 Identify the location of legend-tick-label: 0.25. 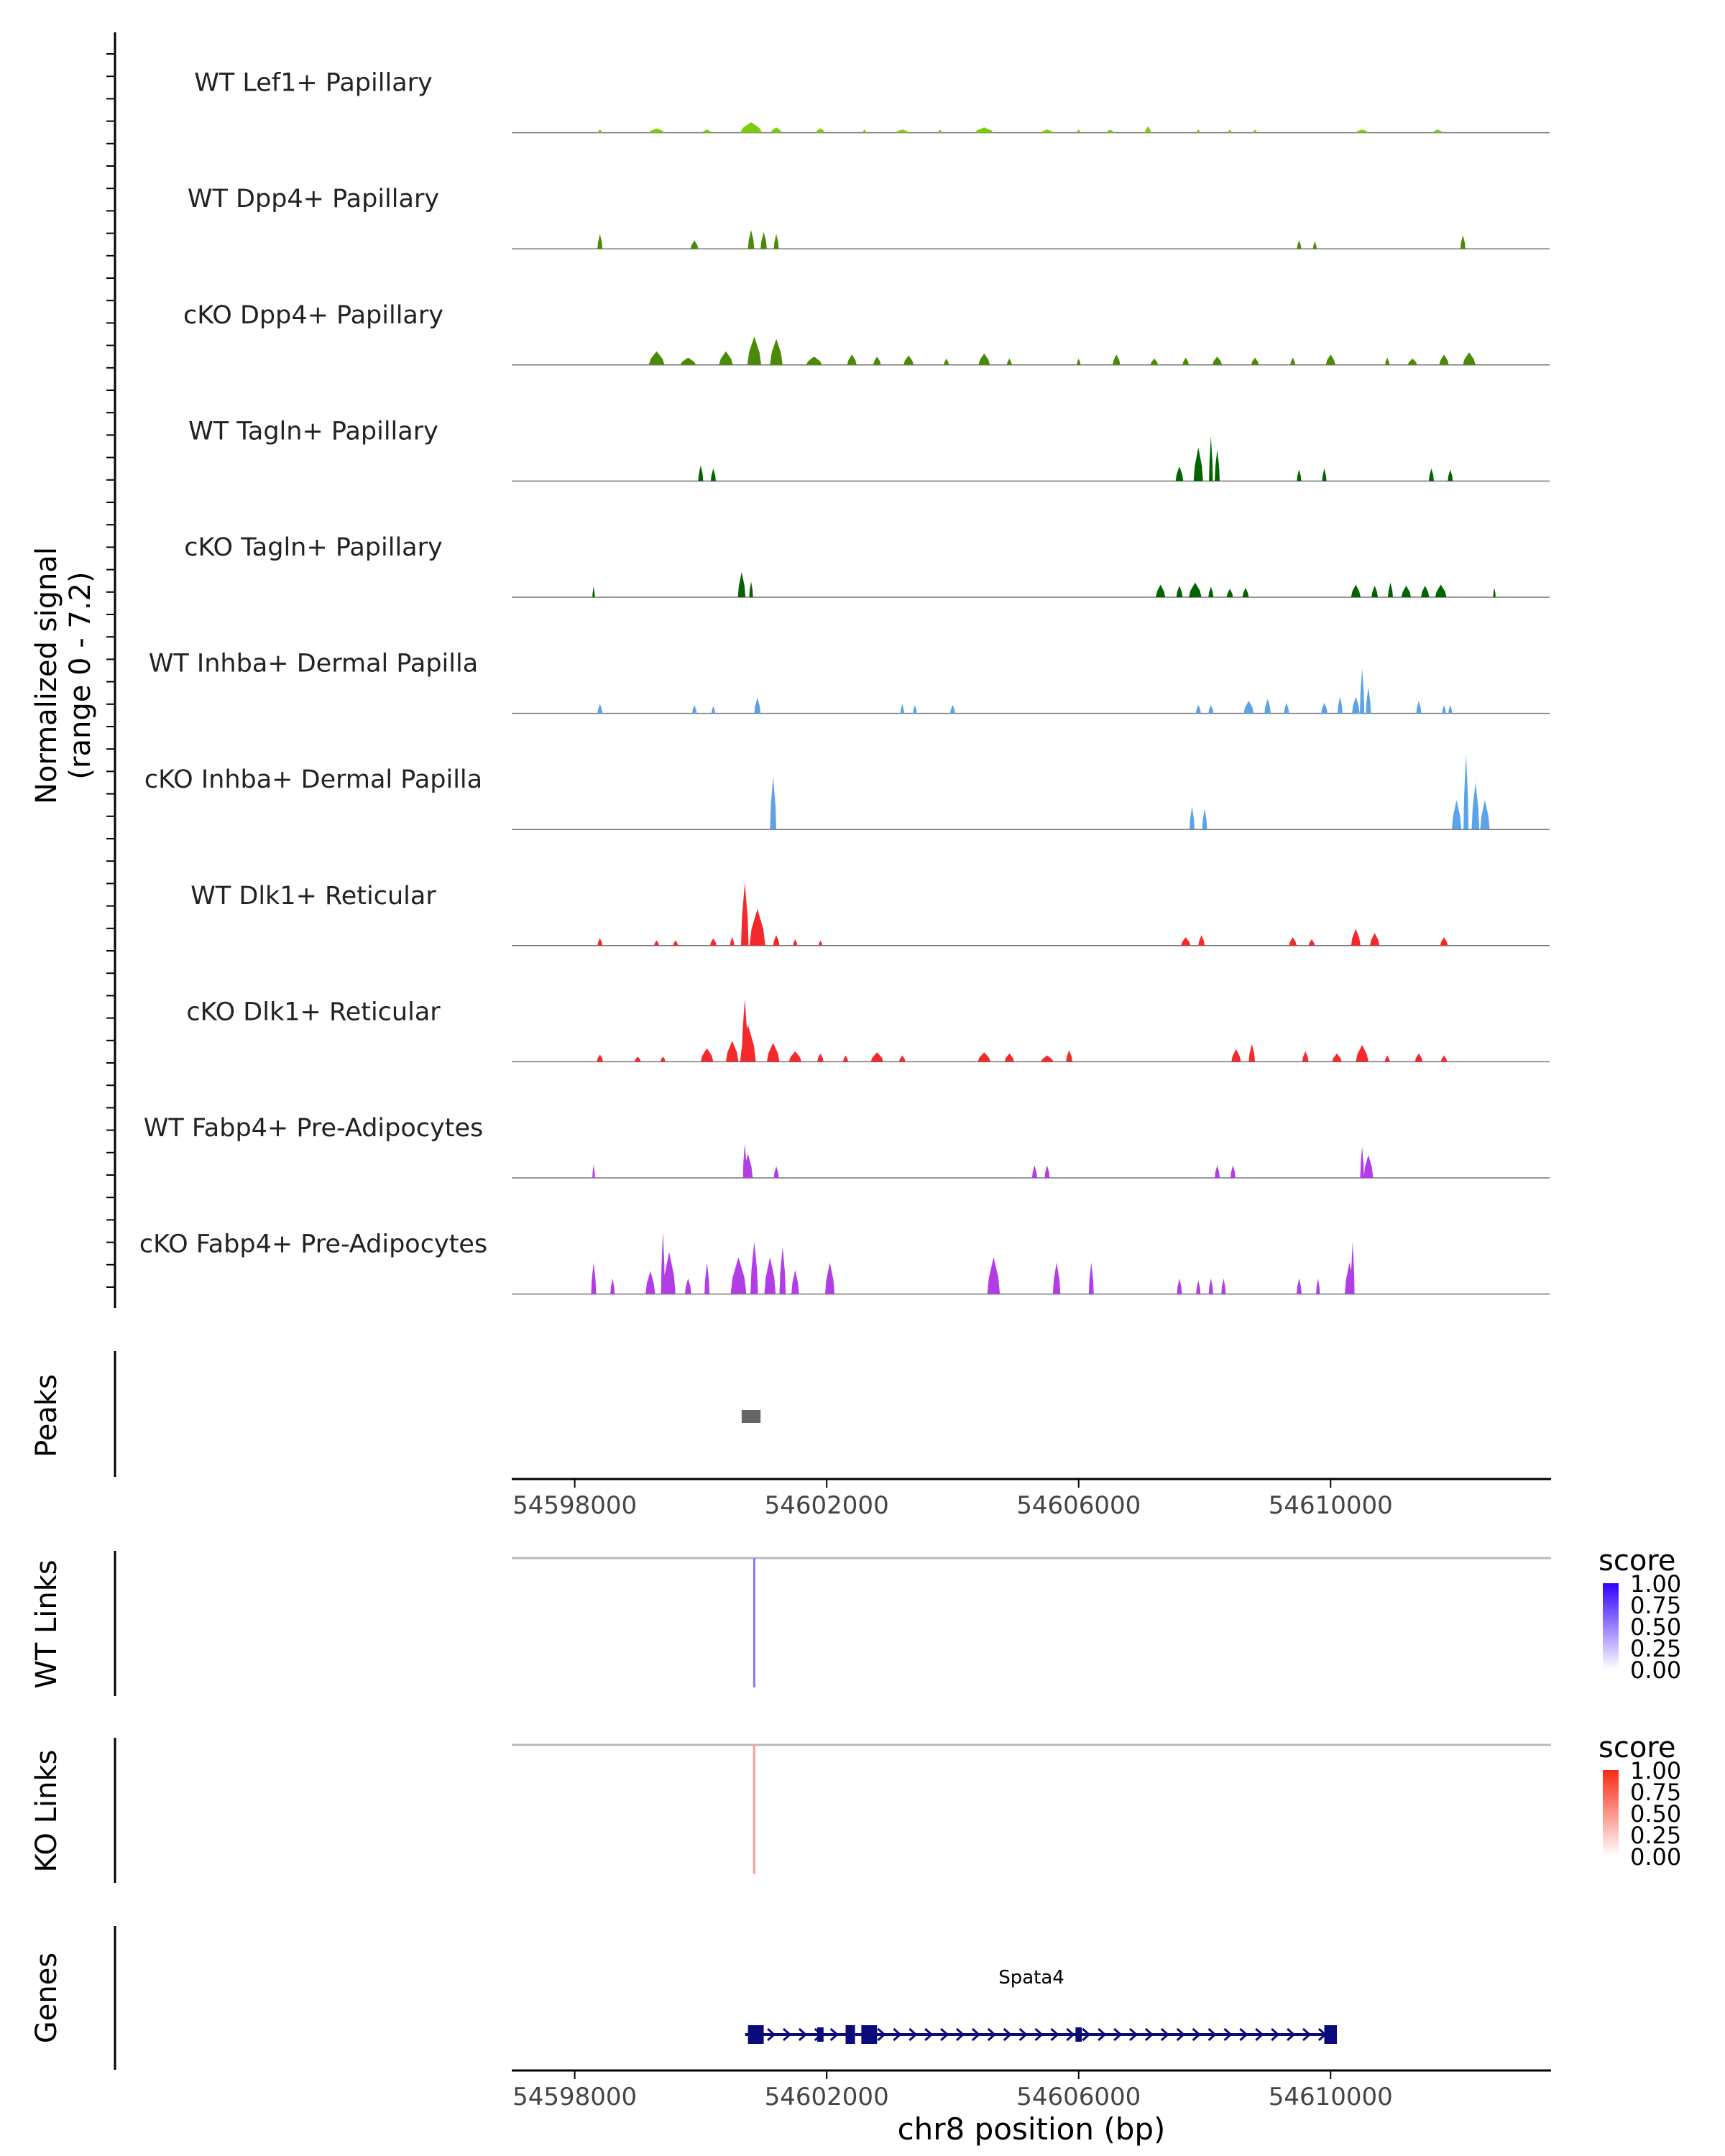
(1655, 1836).